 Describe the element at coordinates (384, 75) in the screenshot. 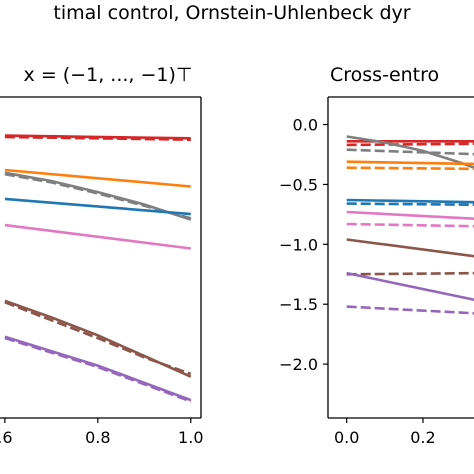

I see `right-panel-title: Cross-entro` at that location.